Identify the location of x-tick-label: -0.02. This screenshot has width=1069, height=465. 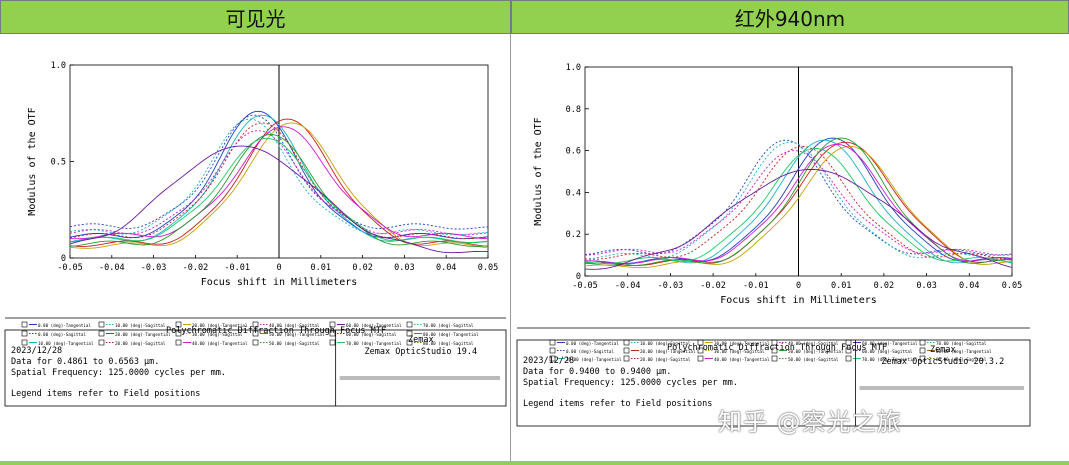
(713, 286).